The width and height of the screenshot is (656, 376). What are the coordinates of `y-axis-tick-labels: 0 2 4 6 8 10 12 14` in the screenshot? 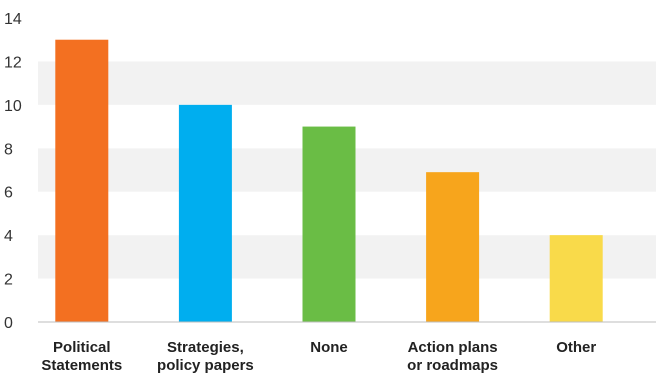 It's located at (13, 171).